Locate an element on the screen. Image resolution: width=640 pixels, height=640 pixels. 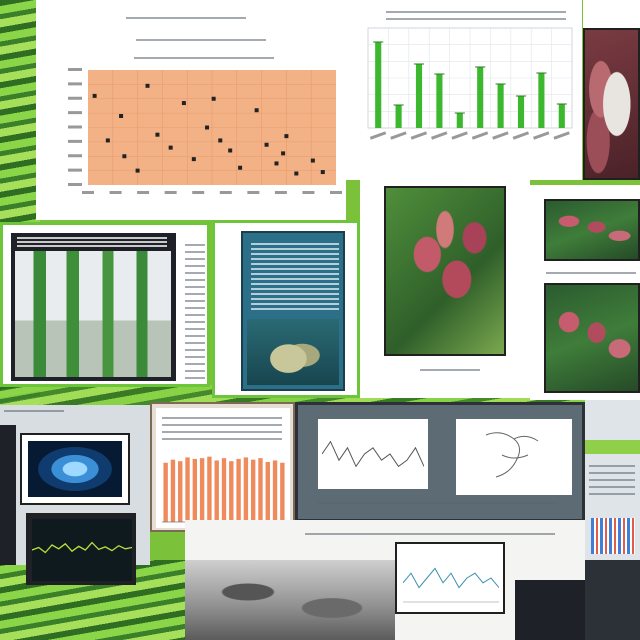
coral-grid-caption is located at coordinates (591, 272).